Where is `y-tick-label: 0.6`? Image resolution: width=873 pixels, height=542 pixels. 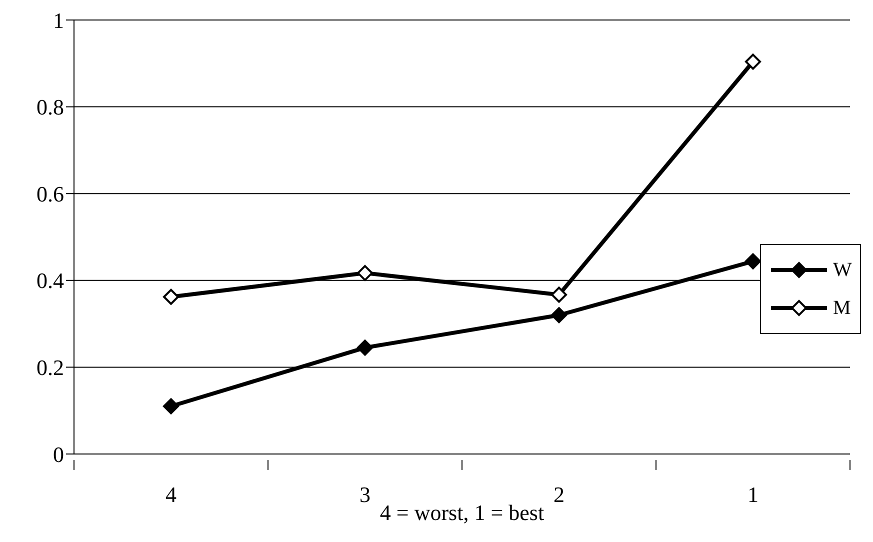
y-tick-label: 0.6 is located at coordinates (50, 193).